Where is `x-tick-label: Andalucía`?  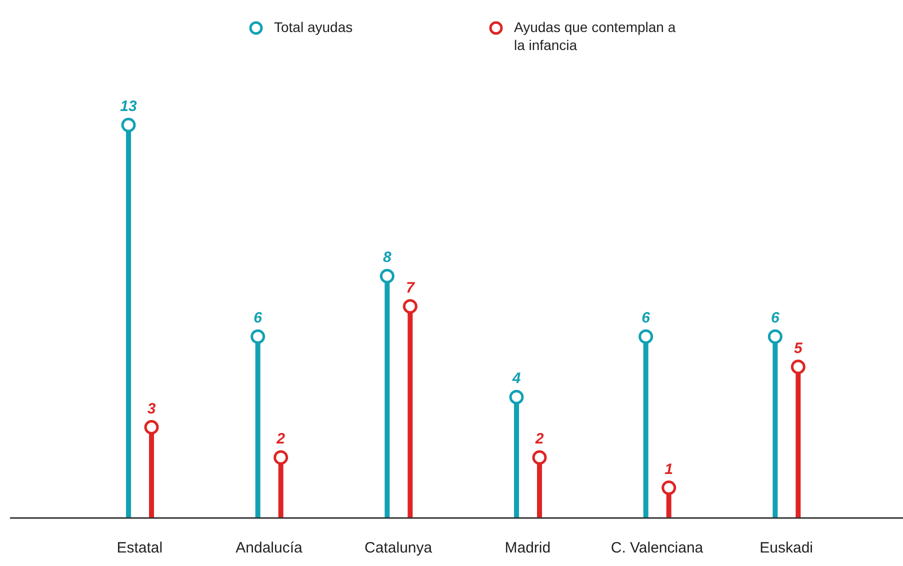 x-tick-label: Andalucía is located at coordinates (270, 548).